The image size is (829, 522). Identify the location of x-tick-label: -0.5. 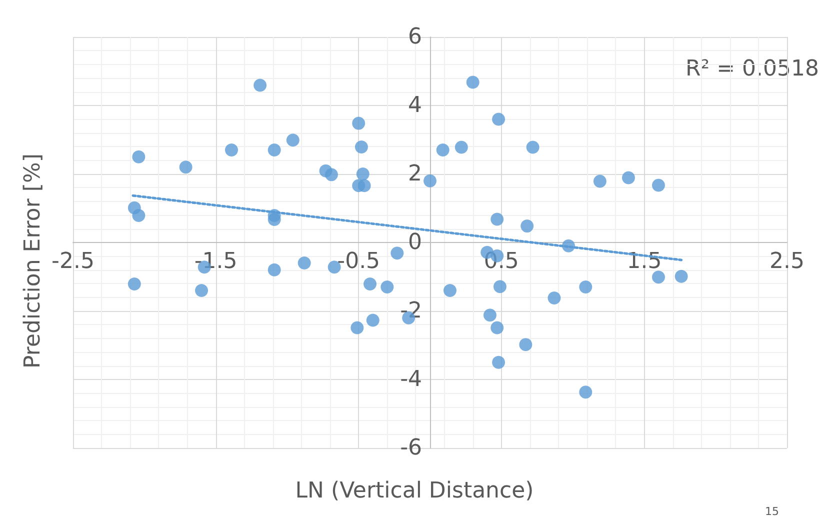
(358, 261).